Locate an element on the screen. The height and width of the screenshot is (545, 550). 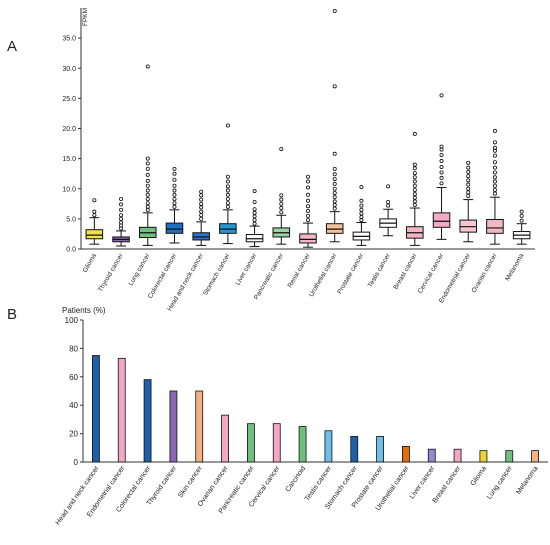
bar-urothelial-cancer is located at coordinates (406, 454).